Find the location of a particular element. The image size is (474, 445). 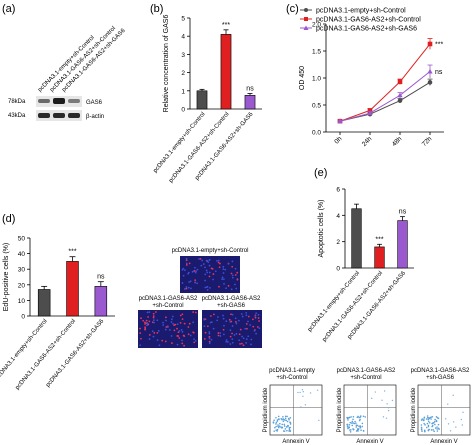

flow-caption: pcDNA3.1-GAS6-AS2 is located at coordinates (366, 371).